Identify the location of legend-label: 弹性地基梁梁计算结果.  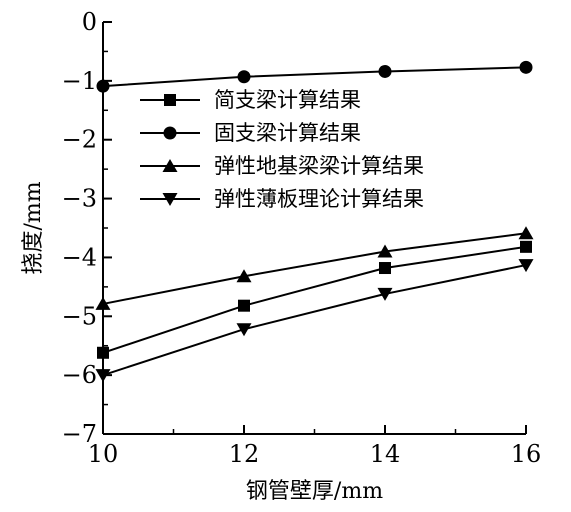
(319, 166).